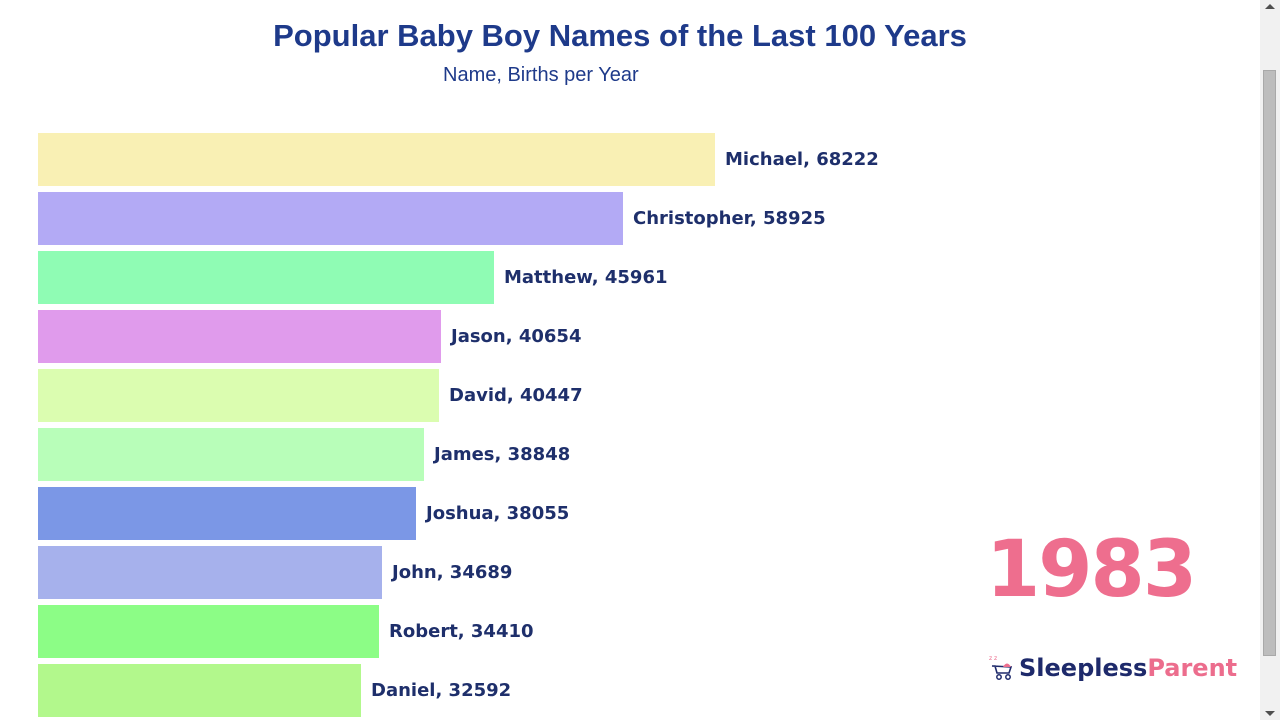 The image size is (1280, 720). What do you see at coordinates (993, 658) in the screenshot?
I see `svg-text: z z` at bounding box center [993, 658].